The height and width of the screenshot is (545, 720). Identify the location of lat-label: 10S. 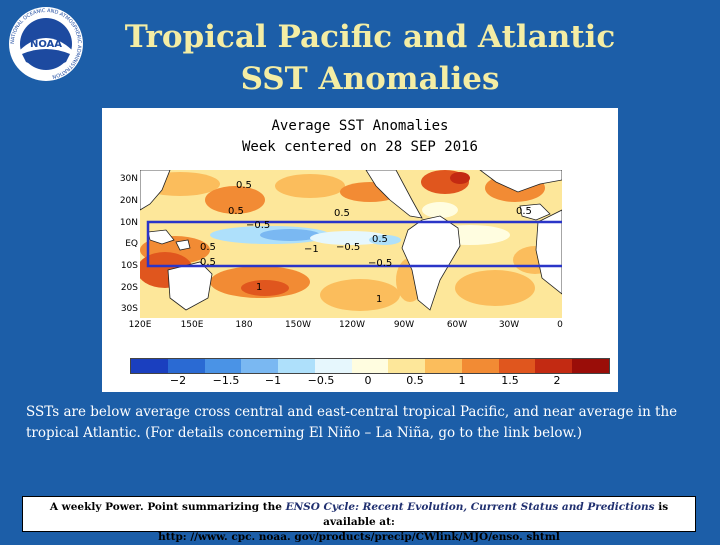
(129, 266).